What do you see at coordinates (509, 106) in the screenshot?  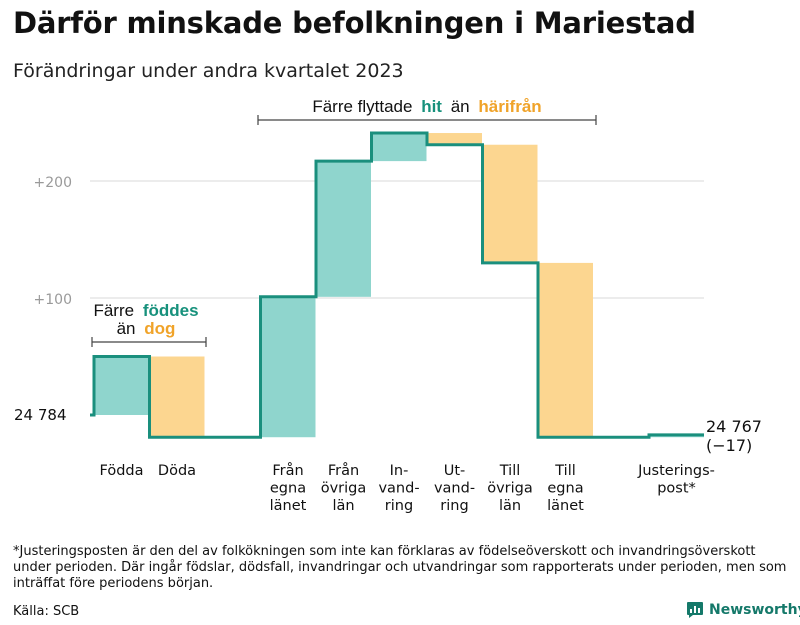 I see `migration-harifran: härifrån` at bounding box center [509, 106].